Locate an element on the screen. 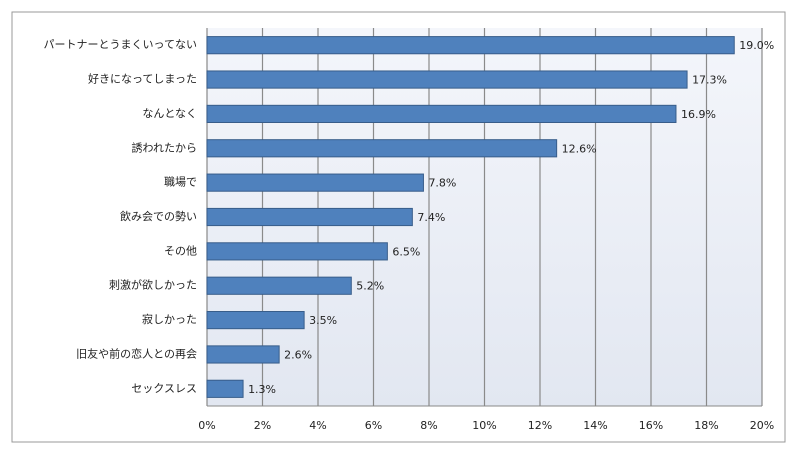 This screenshot has width=800, height=454. y-tick-label: 好きになってしまった is located at coordinates (142, 79).